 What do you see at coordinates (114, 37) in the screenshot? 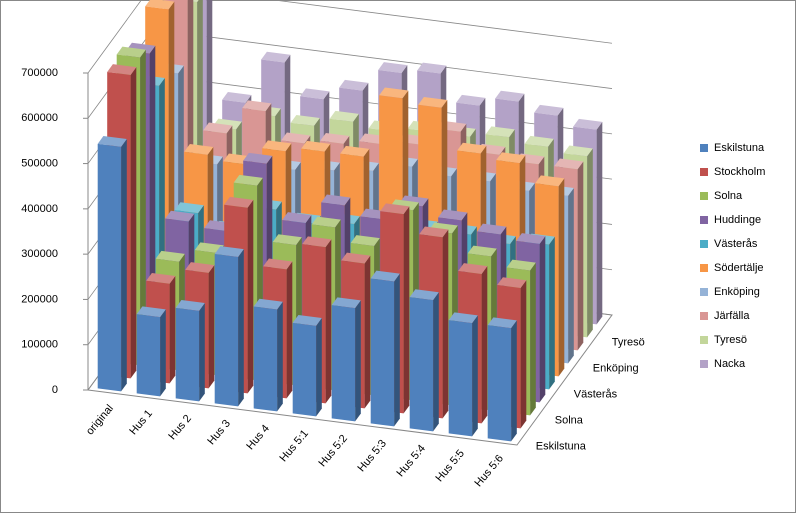
I see `grid-line` at bounding box center [114, 37].